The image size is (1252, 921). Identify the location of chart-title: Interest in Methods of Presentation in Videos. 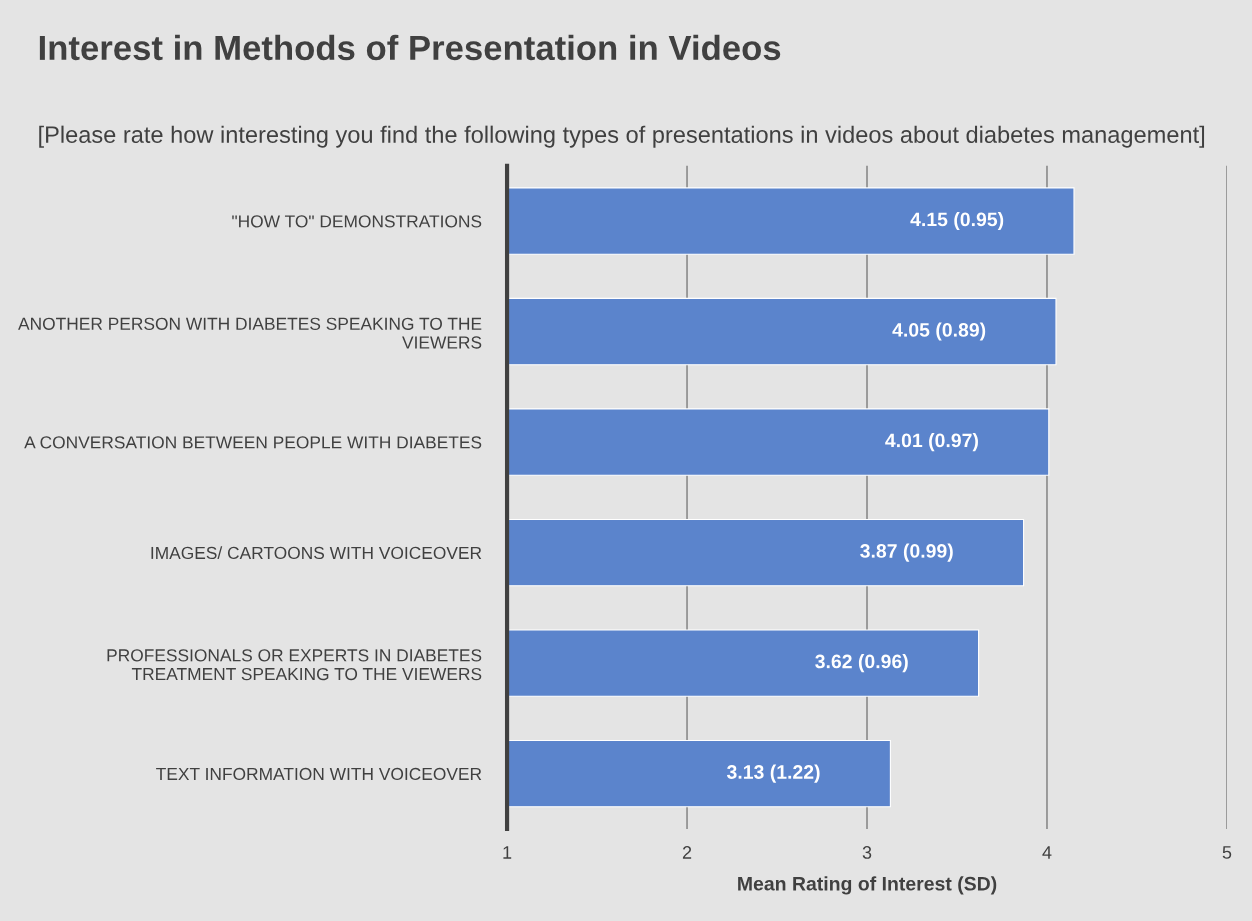
(410, 47).